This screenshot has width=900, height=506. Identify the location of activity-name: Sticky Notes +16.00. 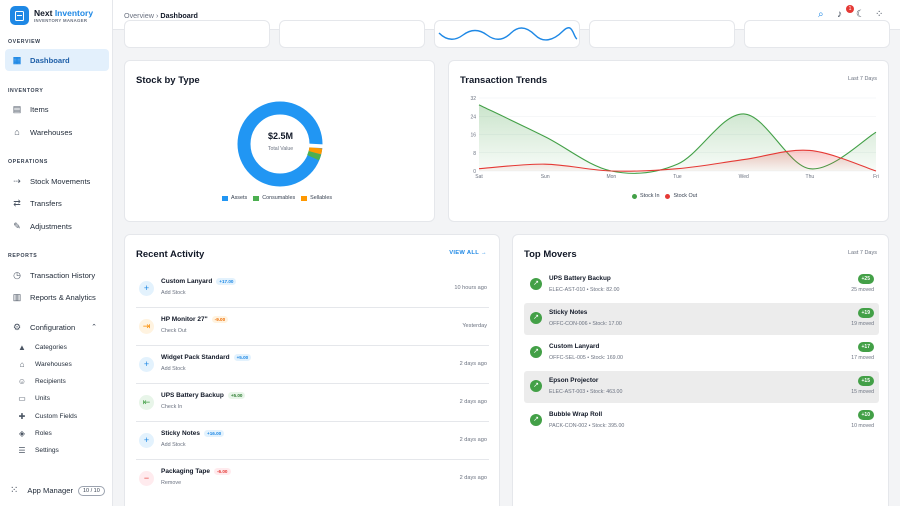
(193, 433).